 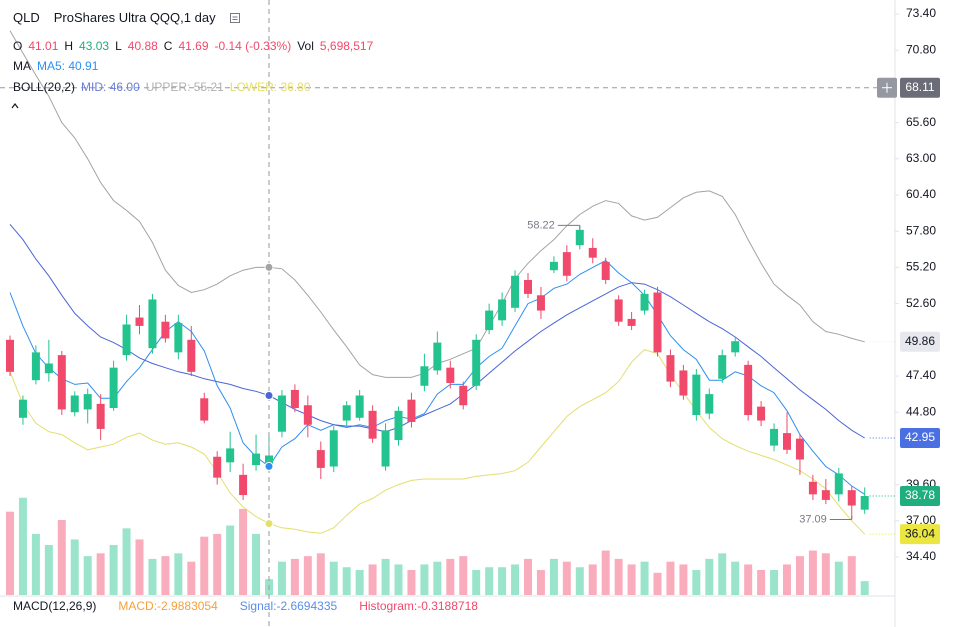 What do you see at coordinates (184, 87) in the screenshot?
I see `legend-item: UPPER: 55.21` at bounding box center [184, 87].